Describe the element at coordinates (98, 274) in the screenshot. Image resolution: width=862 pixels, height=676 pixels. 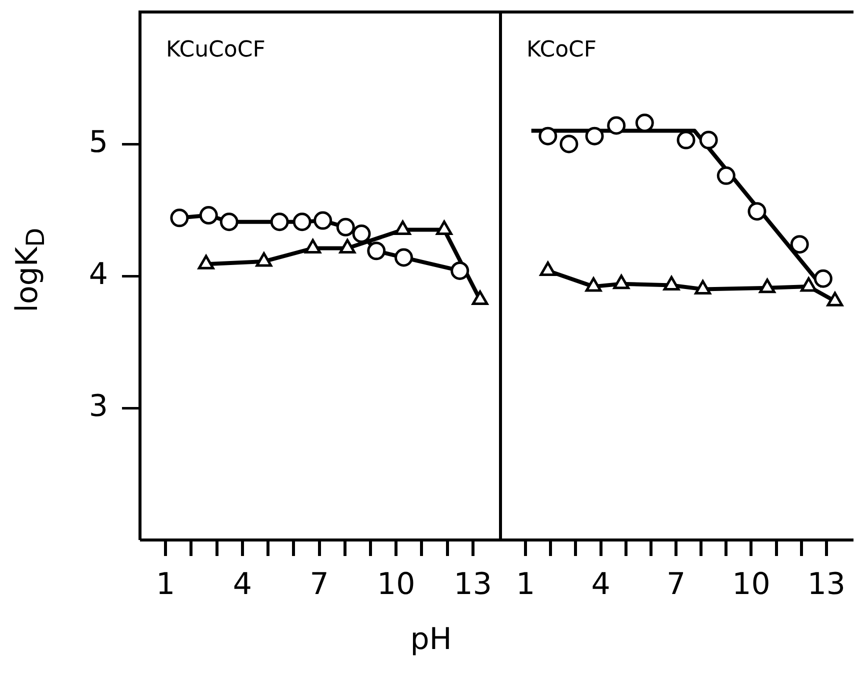
I see `y-tick-label: 4` at that location.